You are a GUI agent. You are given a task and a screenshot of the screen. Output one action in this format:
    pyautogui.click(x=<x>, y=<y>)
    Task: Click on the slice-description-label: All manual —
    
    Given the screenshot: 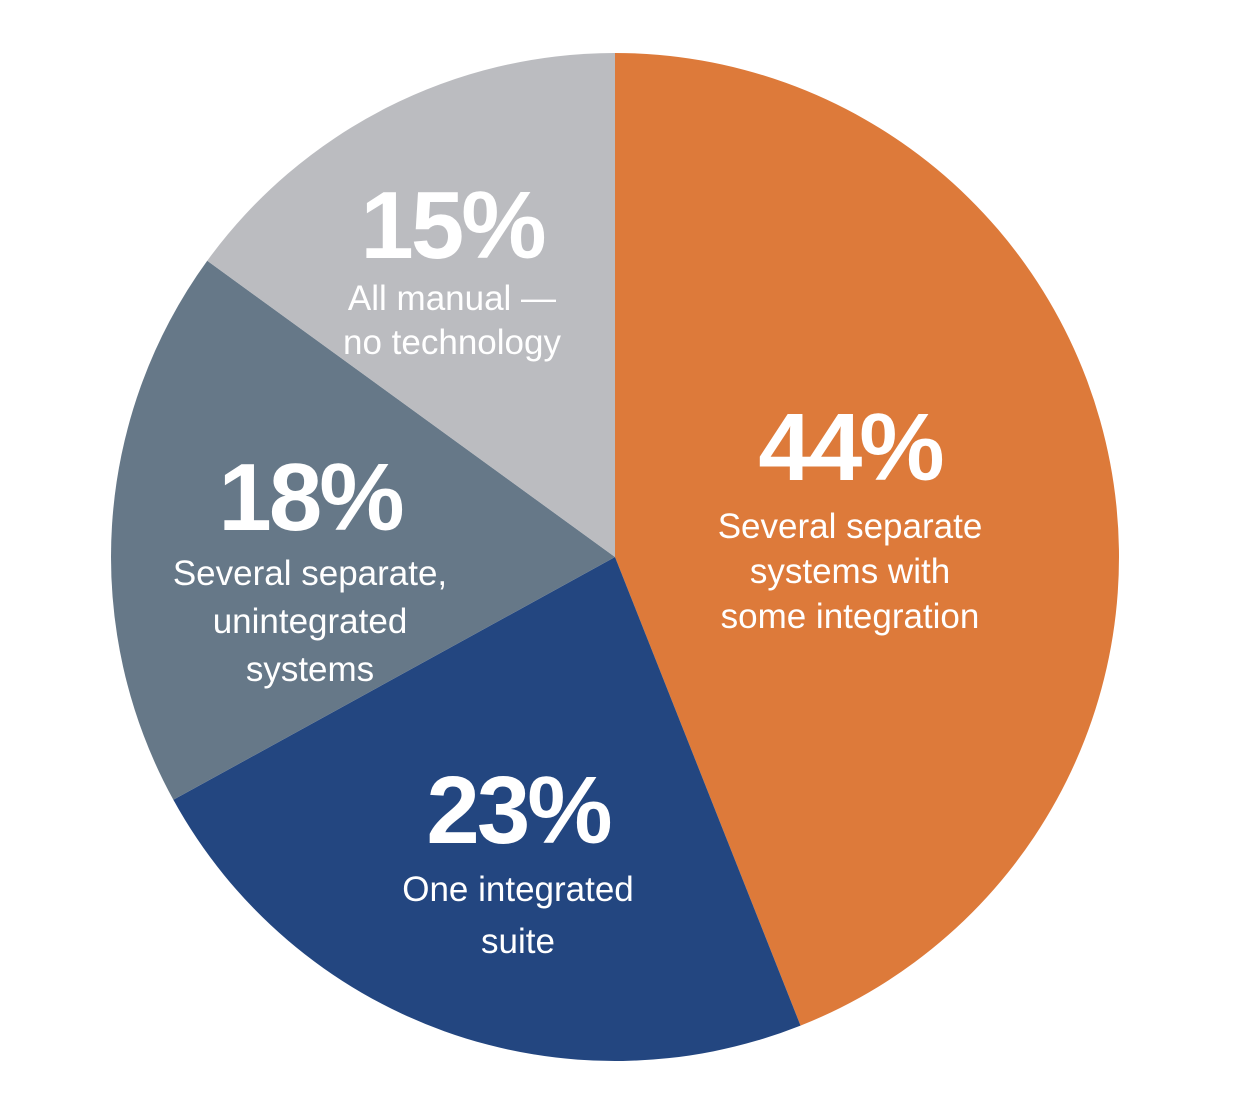 What is the action you would take?
    pyautogui.click(x=452, y=298)
    